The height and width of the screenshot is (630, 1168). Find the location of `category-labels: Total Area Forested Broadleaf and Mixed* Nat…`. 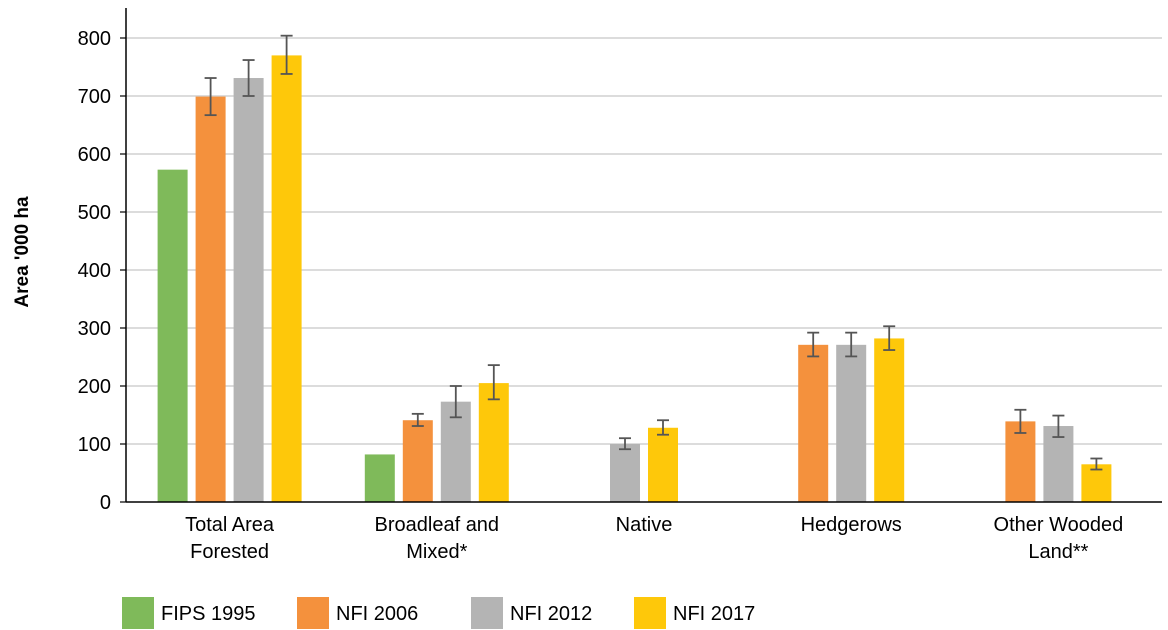

category-labels: Total Area Forested Broadleaf and Mixed* Nat… is located at coordinates (654, 538).